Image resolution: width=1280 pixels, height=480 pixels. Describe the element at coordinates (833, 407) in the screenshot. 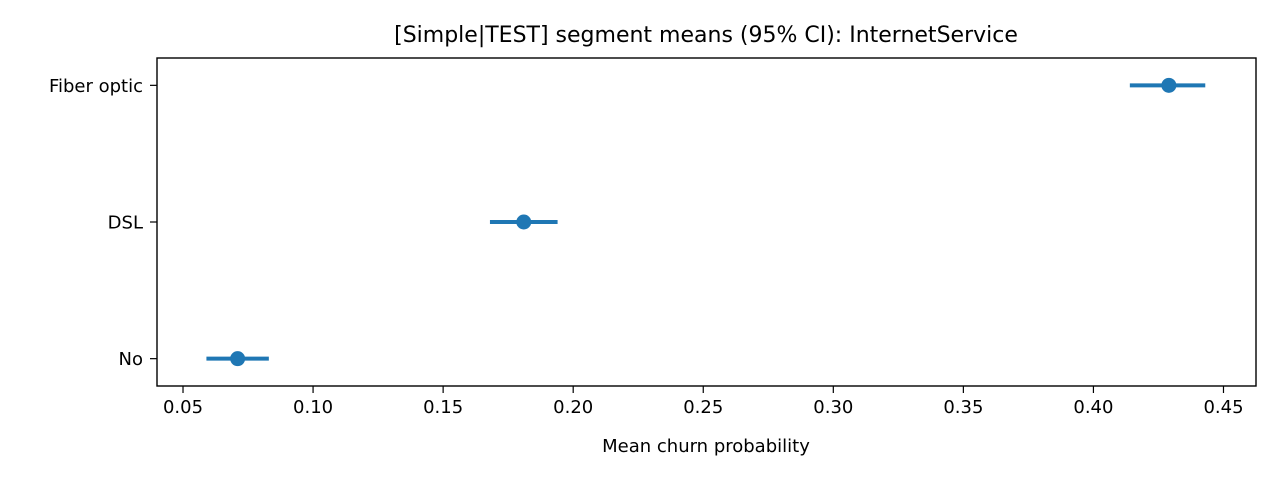

I see `x-tick-label: 0.30` at that location.